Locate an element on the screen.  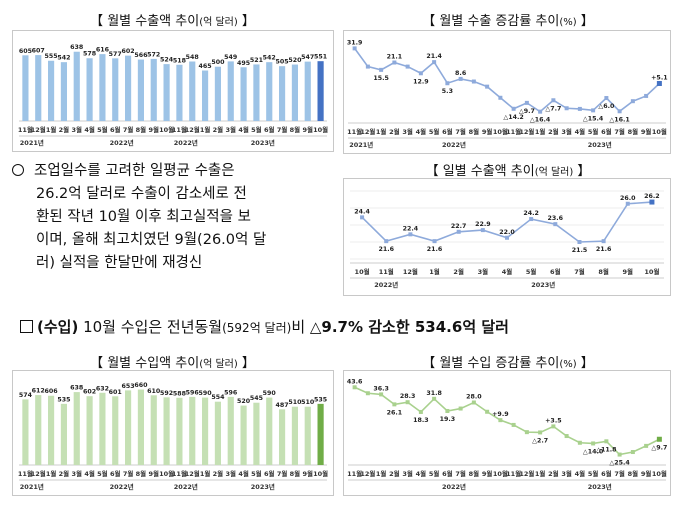
bar-value-label: 653 is located at coordinates (128, 386).